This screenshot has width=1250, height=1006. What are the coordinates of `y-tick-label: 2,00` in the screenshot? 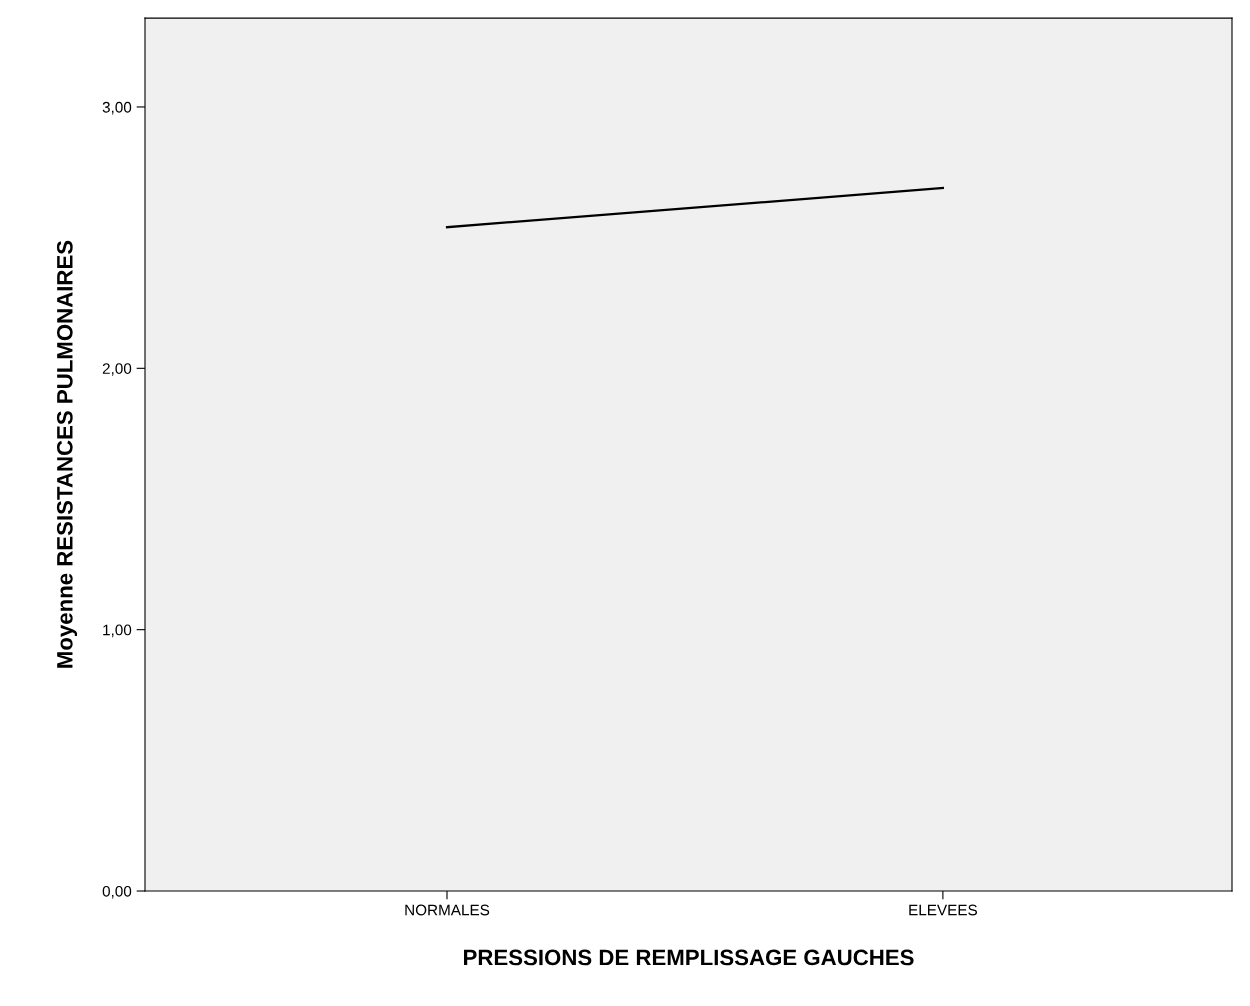 It's located at (117, 369).